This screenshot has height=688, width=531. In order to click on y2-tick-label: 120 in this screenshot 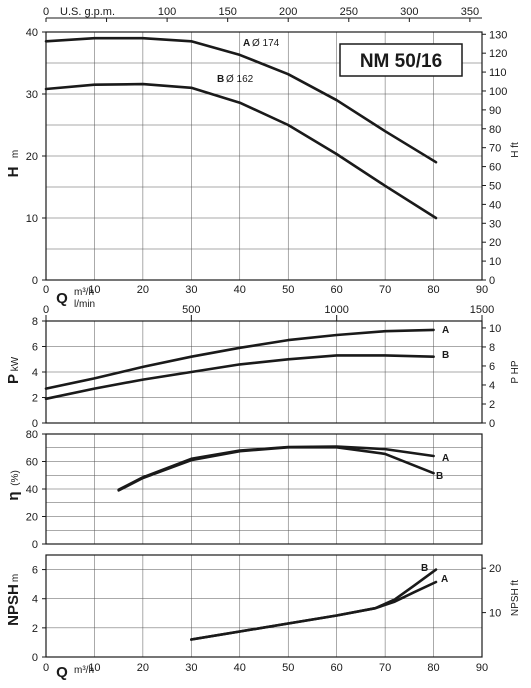, I will do `click(498, 54)`.